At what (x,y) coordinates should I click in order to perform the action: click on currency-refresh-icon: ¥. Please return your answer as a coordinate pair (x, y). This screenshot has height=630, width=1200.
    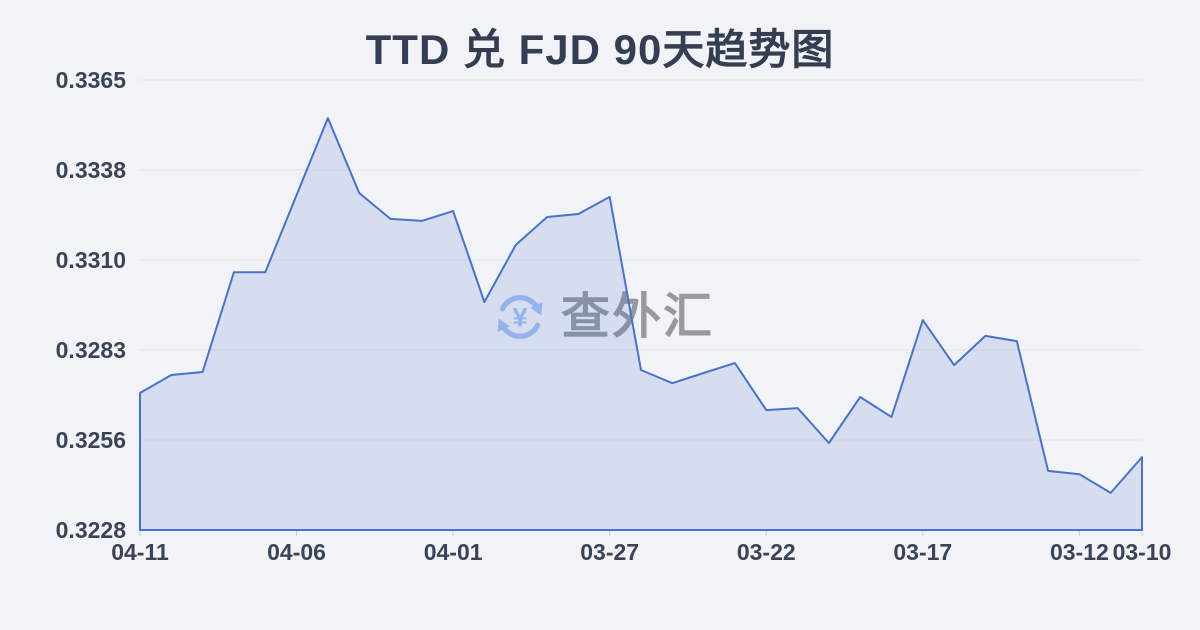
    Looking at the image, I should click on (520, 317).